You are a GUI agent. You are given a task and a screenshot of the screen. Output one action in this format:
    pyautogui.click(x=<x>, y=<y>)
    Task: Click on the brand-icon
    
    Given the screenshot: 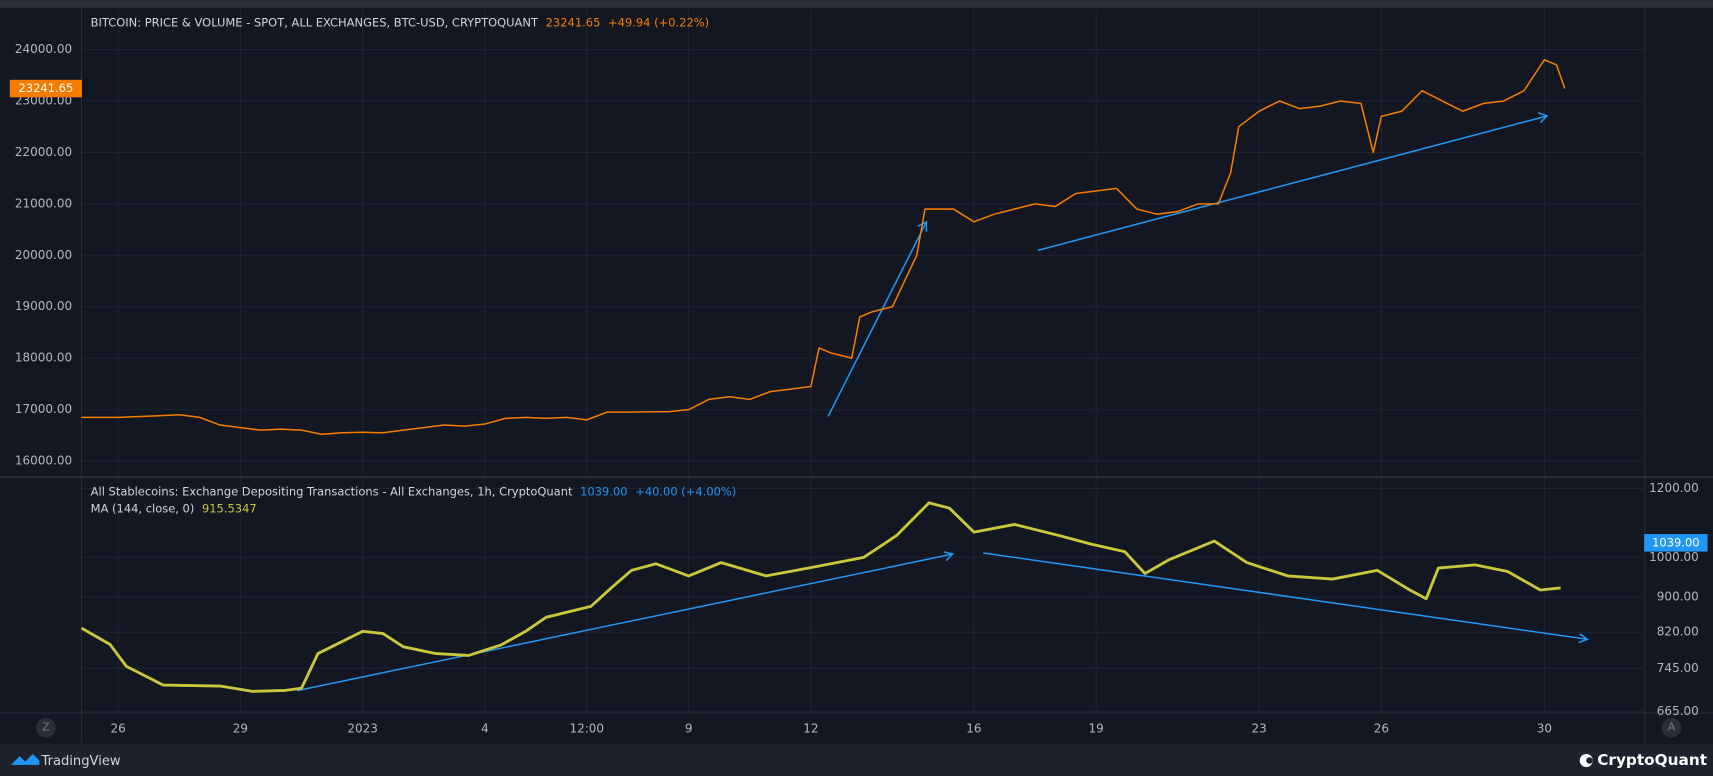 What is the action you would take?
    pyautogui.click(x=25, y=759)
    